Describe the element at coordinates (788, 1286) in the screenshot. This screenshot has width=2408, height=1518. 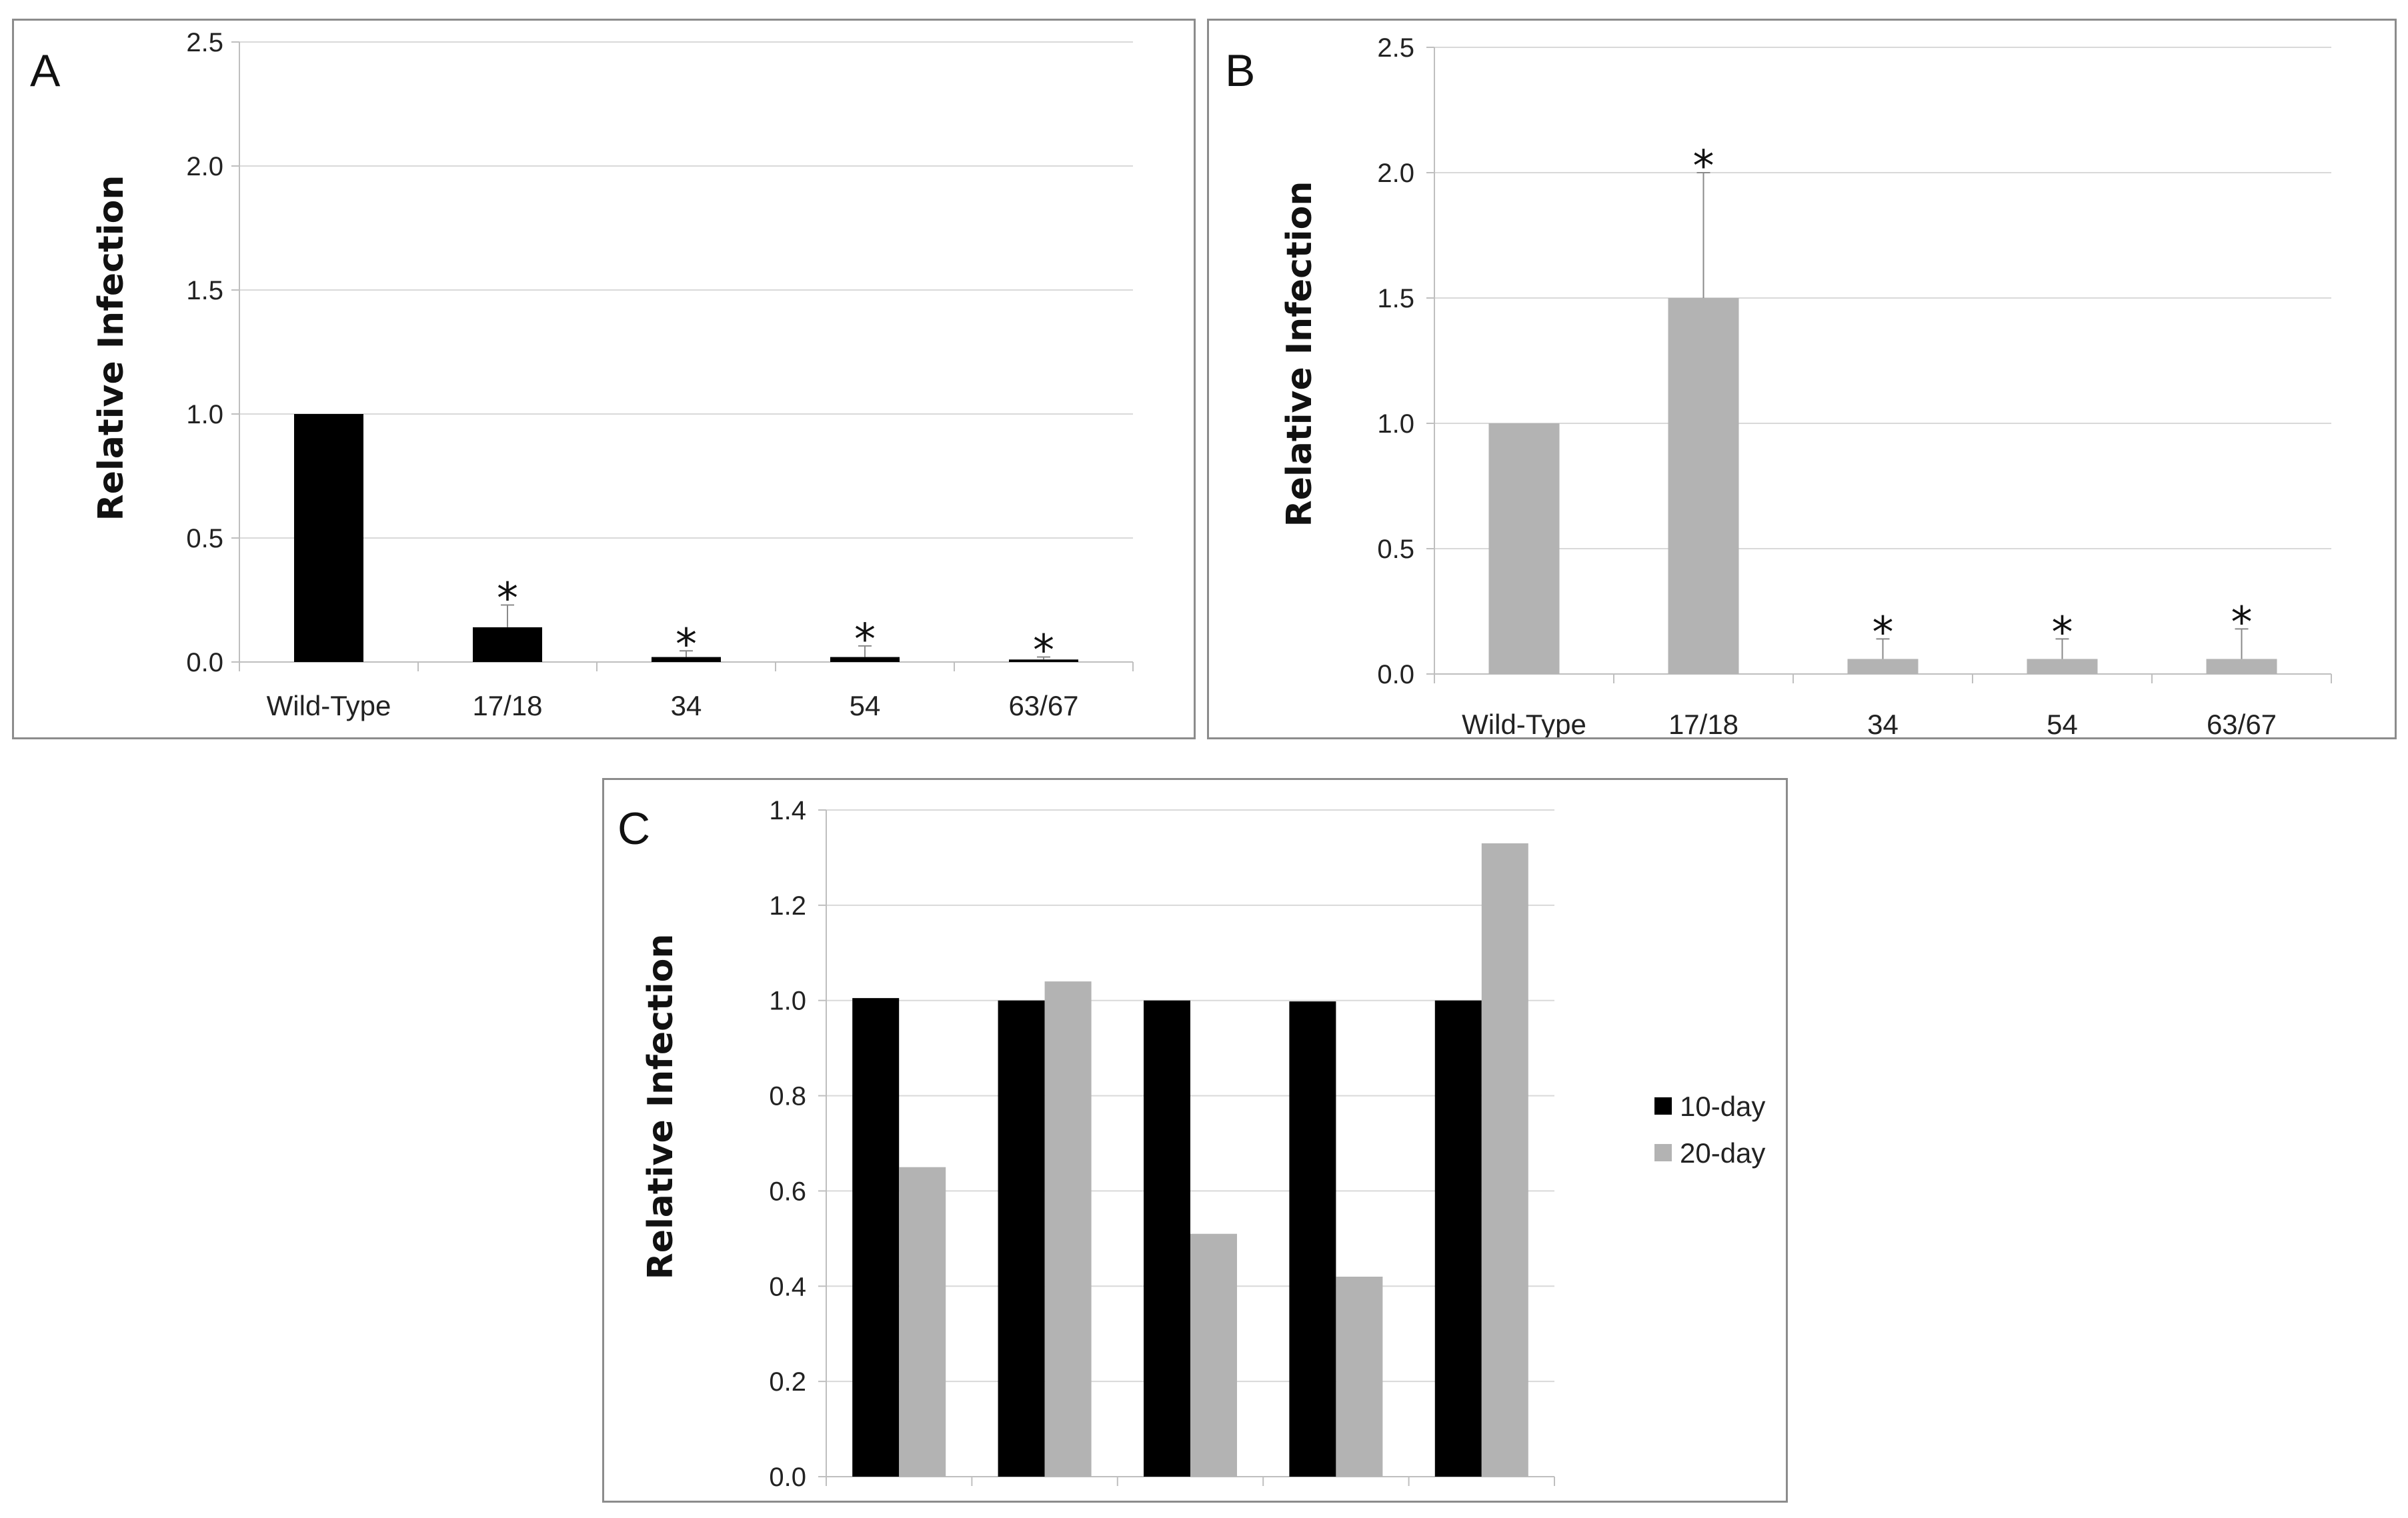
I see `chart-c-ytick-label: 0.4` at that location.